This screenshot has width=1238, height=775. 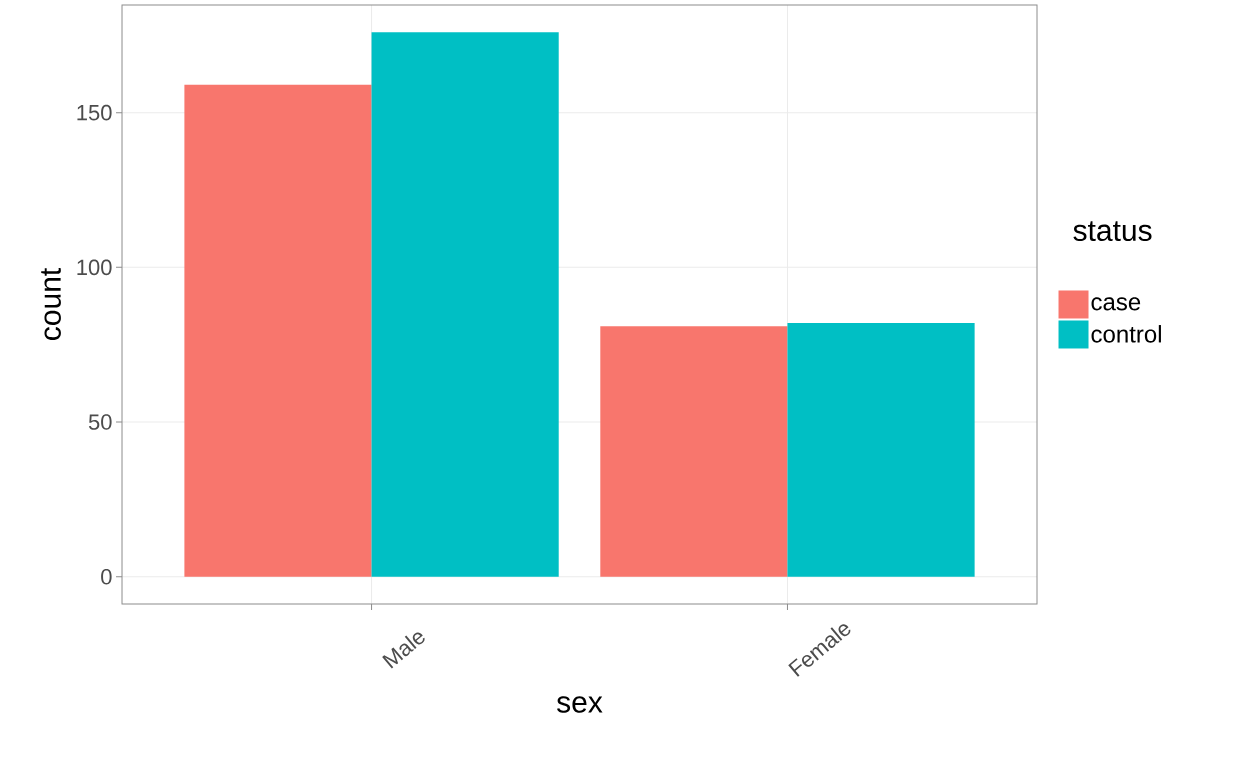 What do you see at coordinates (1126, 334) in the screenshot?
I see `legend-label: control` at bounding box center [1126, 334].